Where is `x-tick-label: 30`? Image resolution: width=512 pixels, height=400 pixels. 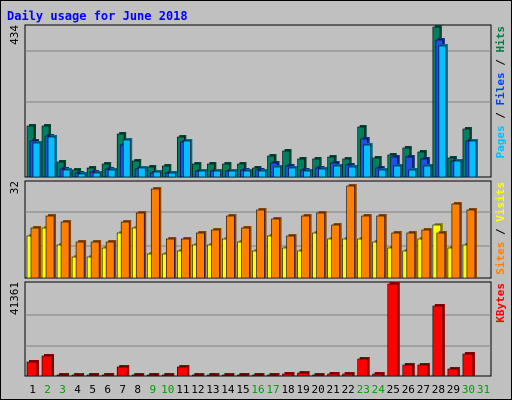 x-tick-label: 30 is located at coordinates (468, 389).